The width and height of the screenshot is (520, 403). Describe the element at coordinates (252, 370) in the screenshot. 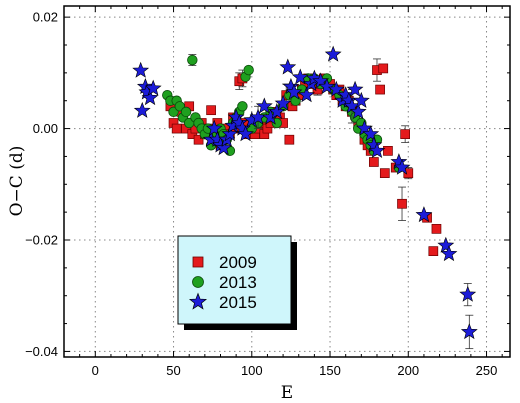

I see `x-tick-label: 100` at that location.